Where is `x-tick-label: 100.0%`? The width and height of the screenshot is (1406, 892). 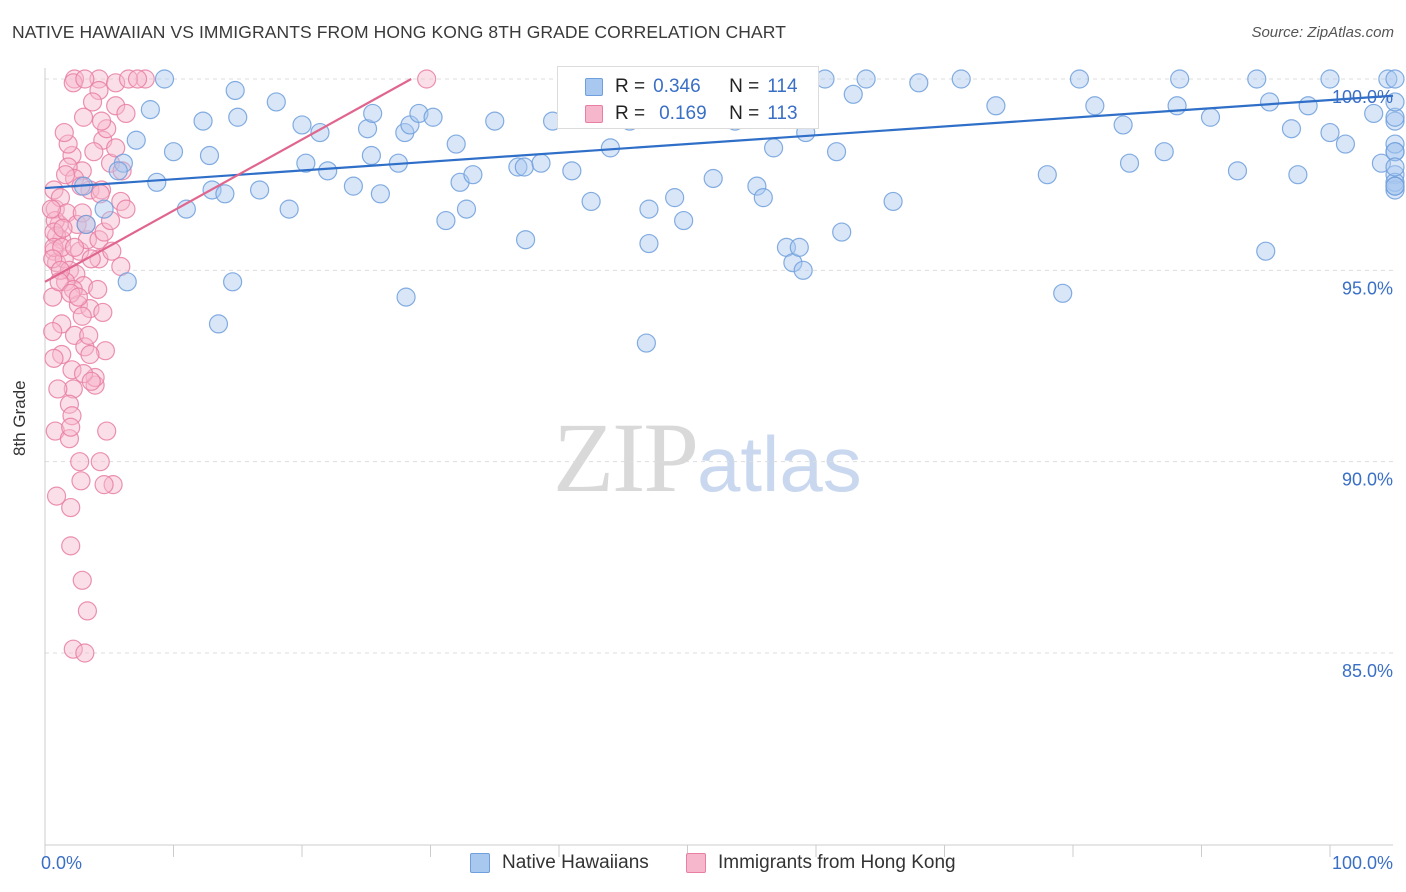 x-tick-label: 100.0% is located at coordinates (1362, 863).